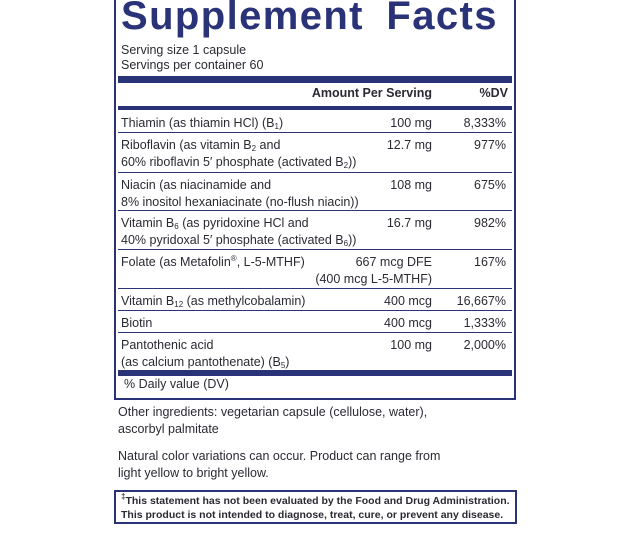 The width and height of the screenshot is (640, 540). I want to click on nutrient-dv: 675%, so click(490, 185).